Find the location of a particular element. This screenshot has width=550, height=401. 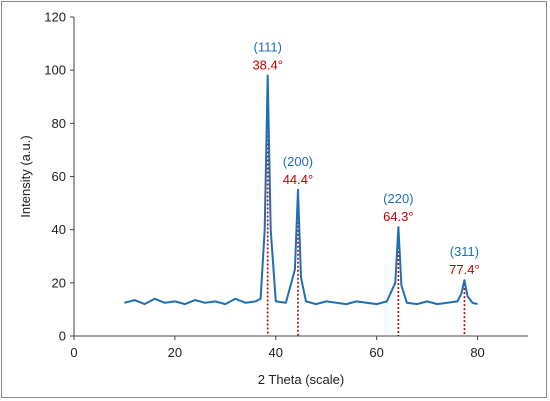

x-axis-label: 2 Theta (scale) is located at coordinates (301, 379).